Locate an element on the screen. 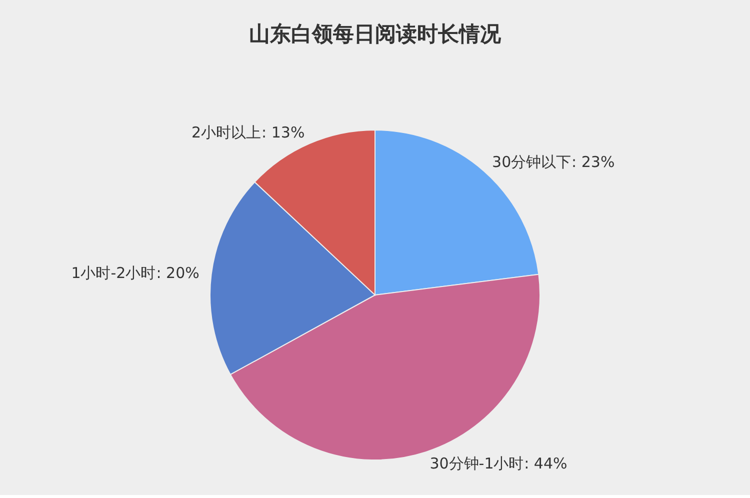 This screenshot has height=498, width=750. data-label: : 13% is located at coordinates (283, 133).